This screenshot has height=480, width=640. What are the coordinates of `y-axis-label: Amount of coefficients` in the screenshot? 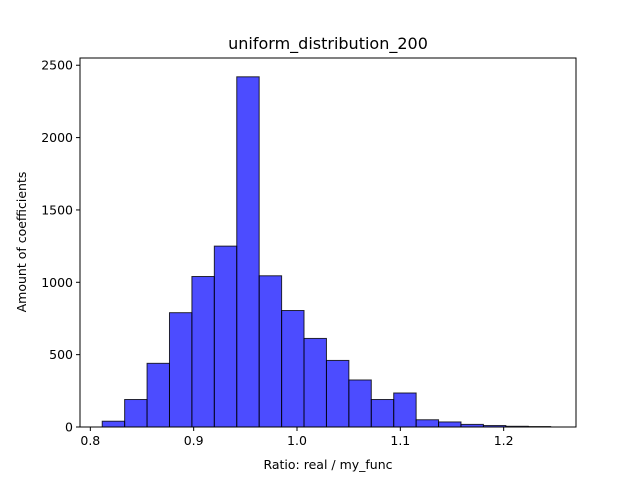 It's located at (21, 242).